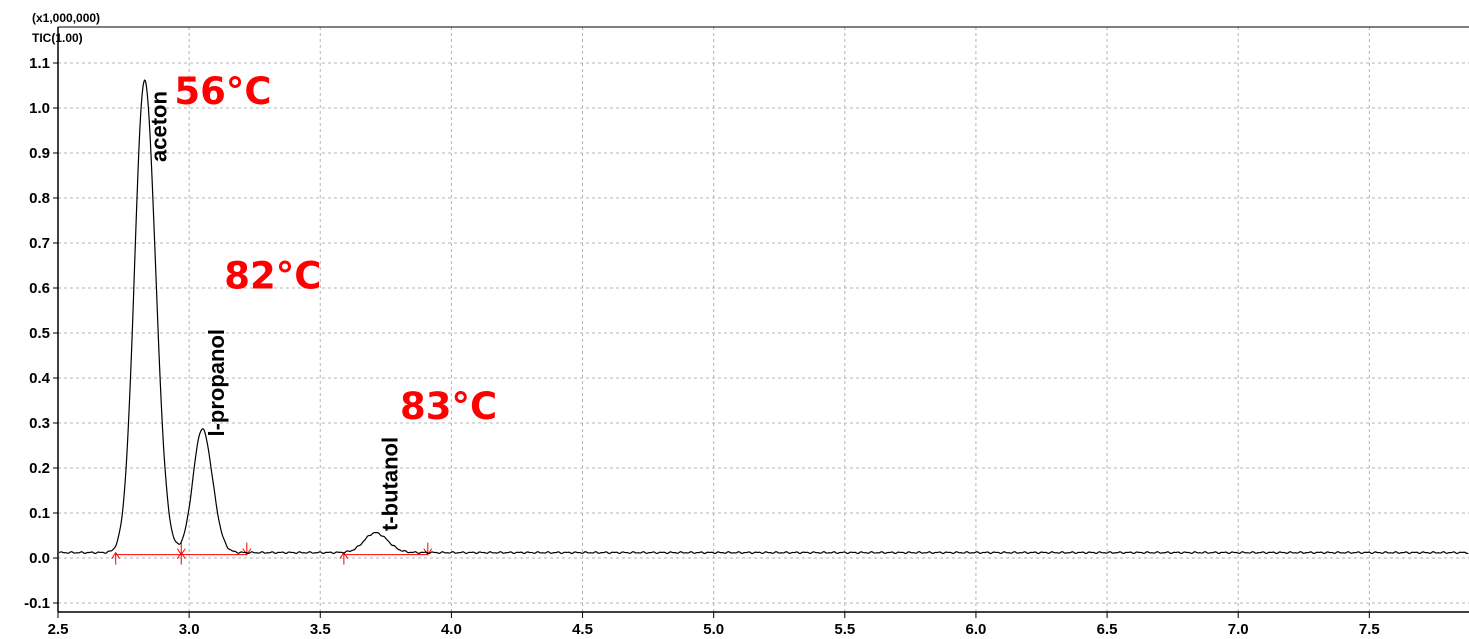 The height and width of the screenshot is (639, 1469). I want to click on y-tick-label: 0.9, so click(39, 153).